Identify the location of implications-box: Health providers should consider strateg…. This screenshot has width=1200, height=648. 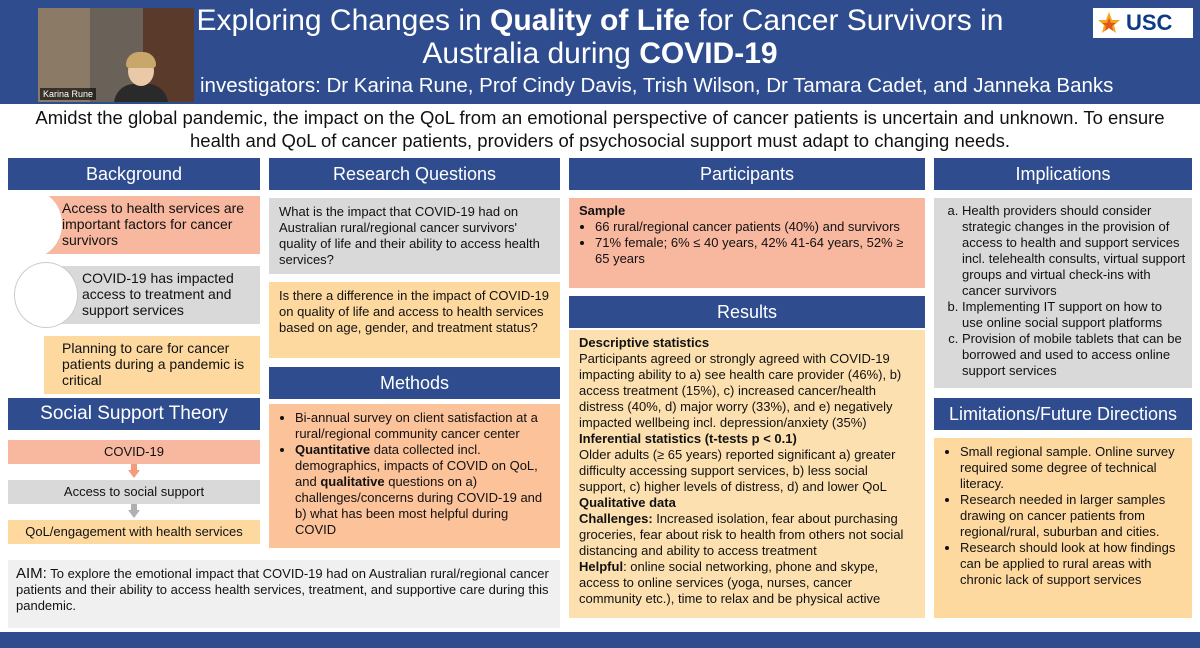
(1063, 293).